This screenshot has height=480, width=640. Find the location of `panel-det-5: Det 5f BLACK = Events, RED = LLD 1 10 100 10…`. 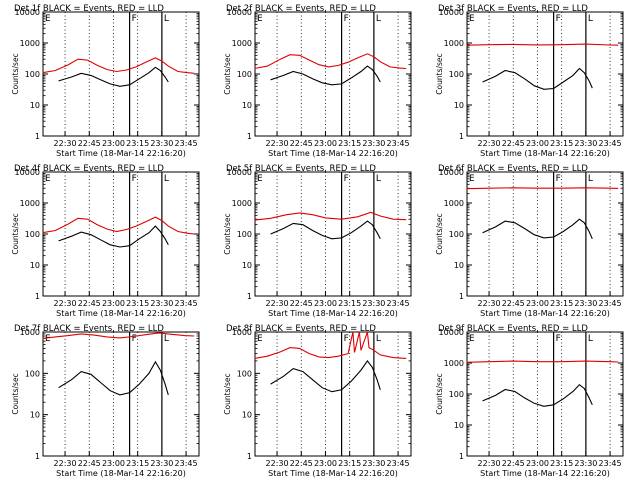

panel-det-5: Det 5f BLACK = Events, RED = LLD 1 10 100 10… is located at coordinates (317, 241).